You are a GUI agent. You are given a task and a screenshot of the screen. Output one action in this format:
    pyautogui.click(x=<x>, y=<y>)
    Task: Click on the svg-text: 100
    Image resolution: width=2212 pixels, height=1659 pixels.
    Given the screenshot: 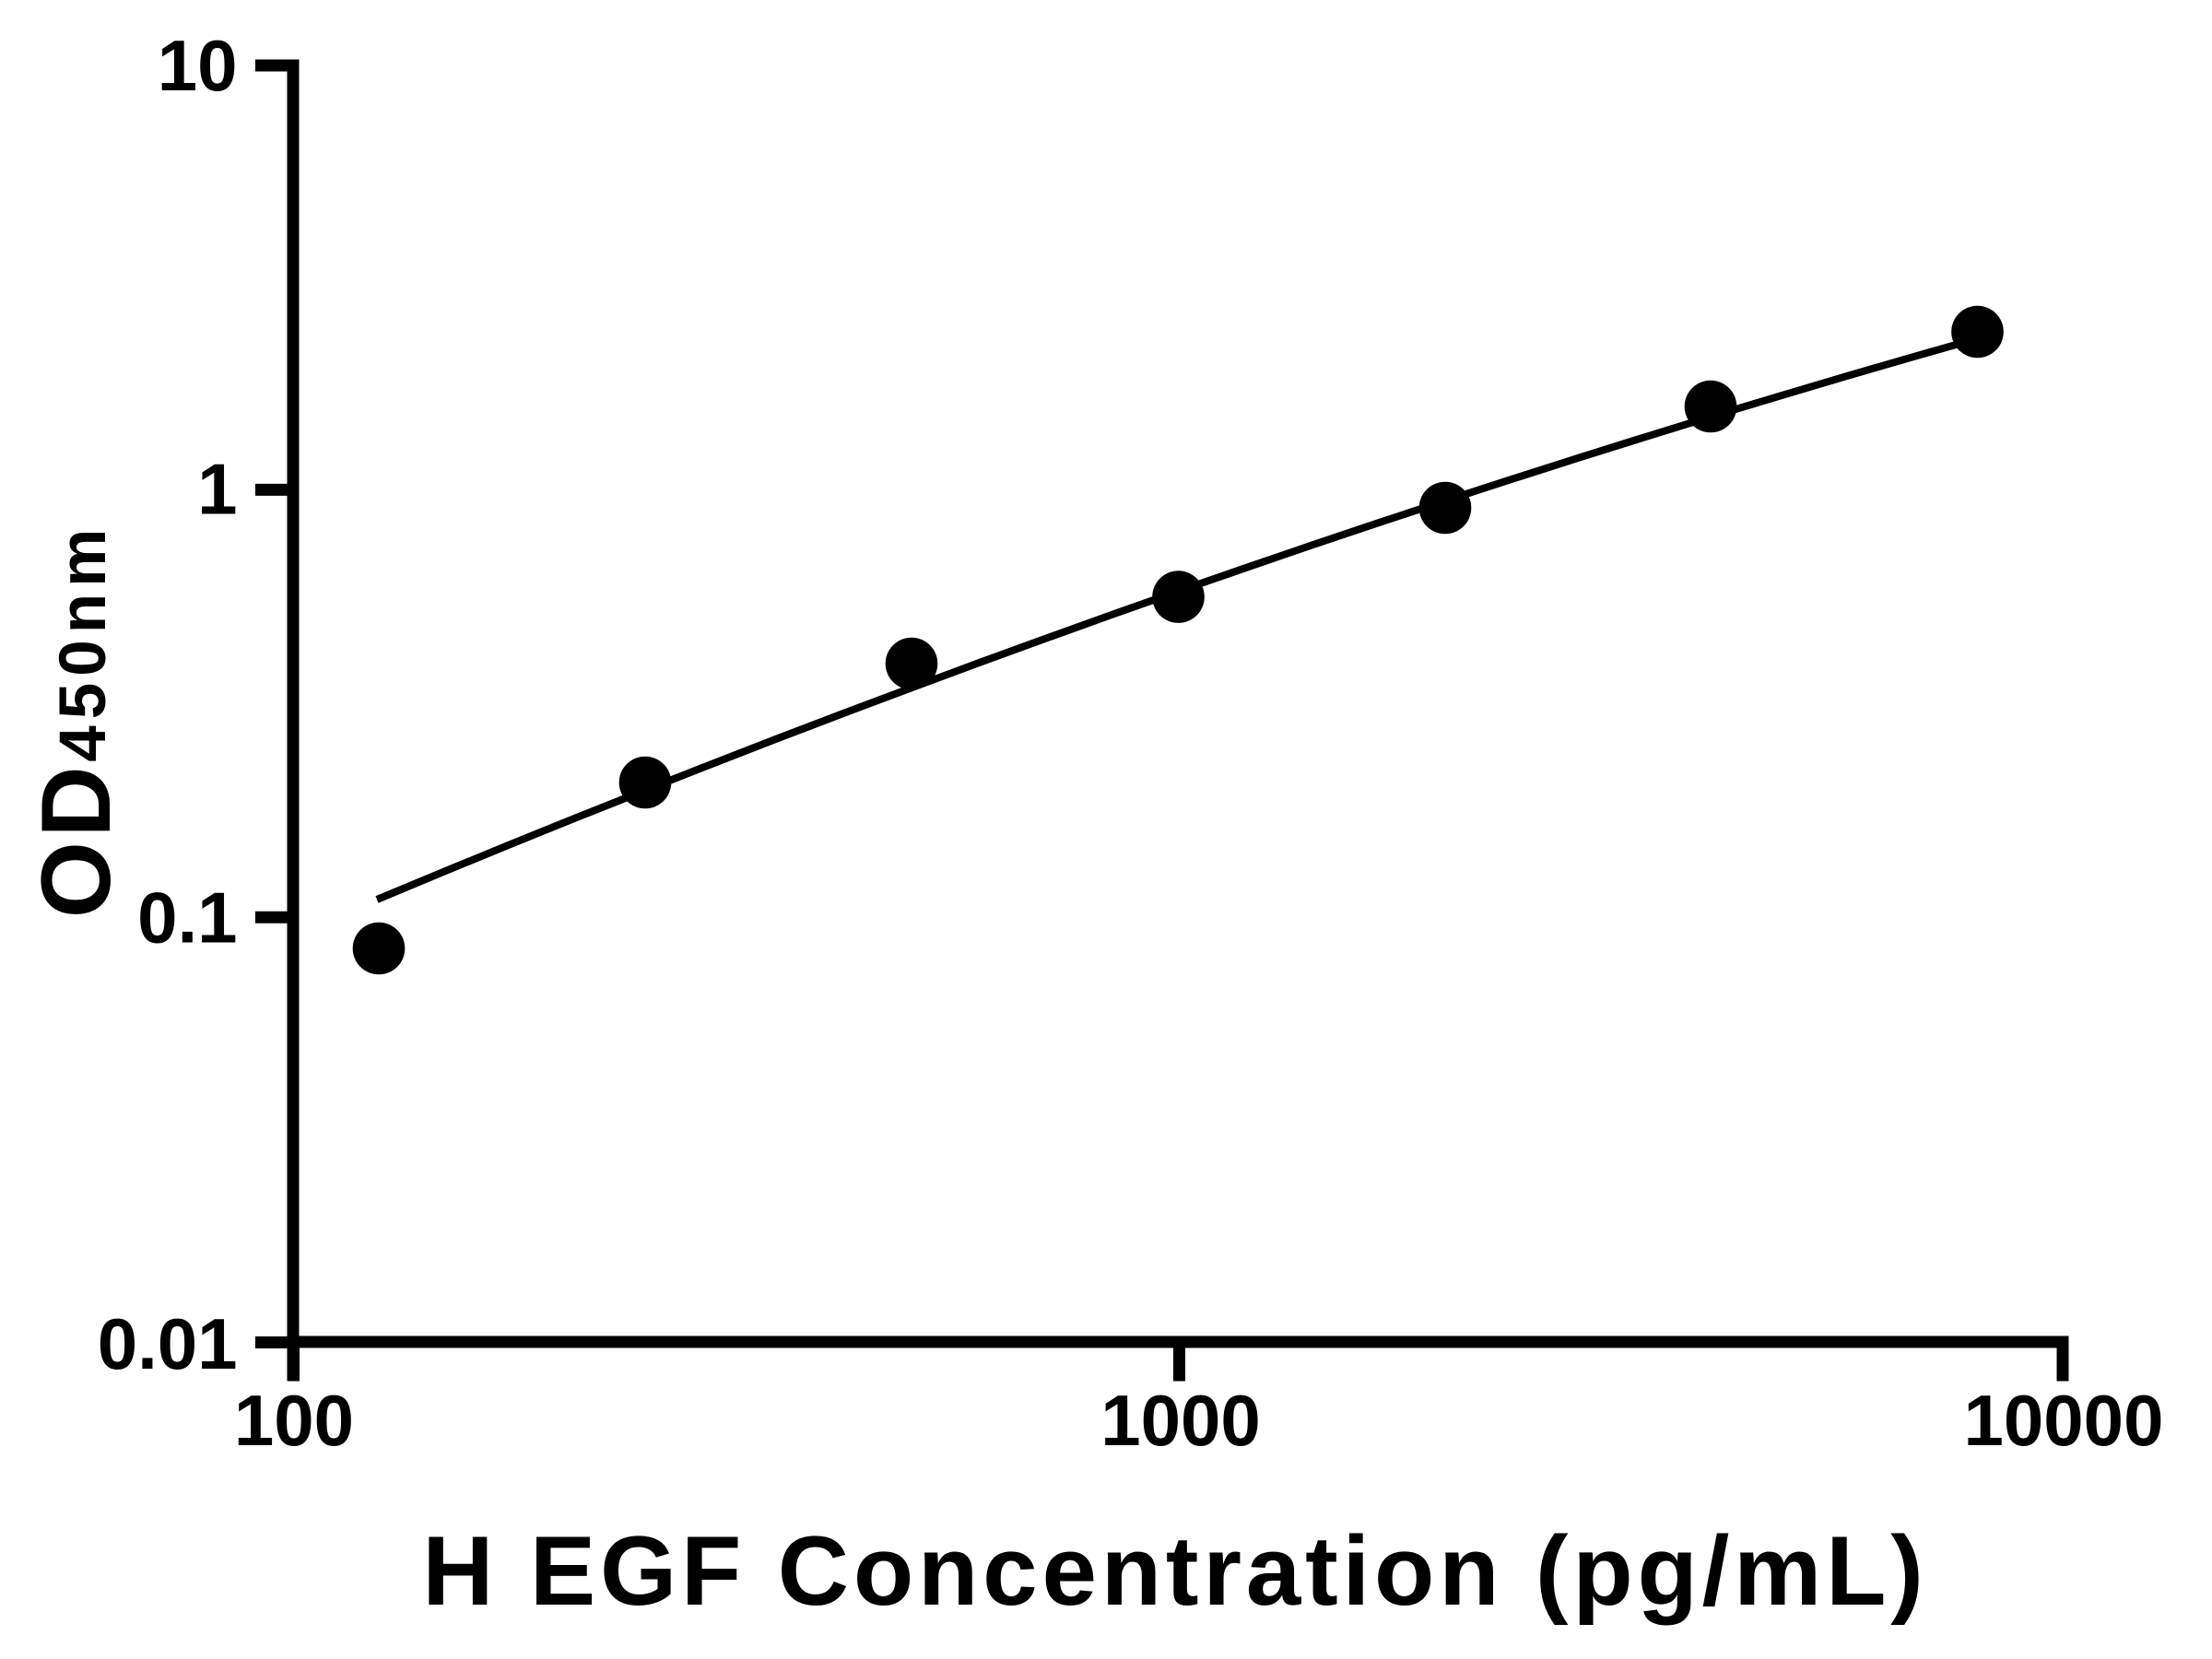 What is the action you would take?
    pyautogui.click(x=294, y=1420)
    